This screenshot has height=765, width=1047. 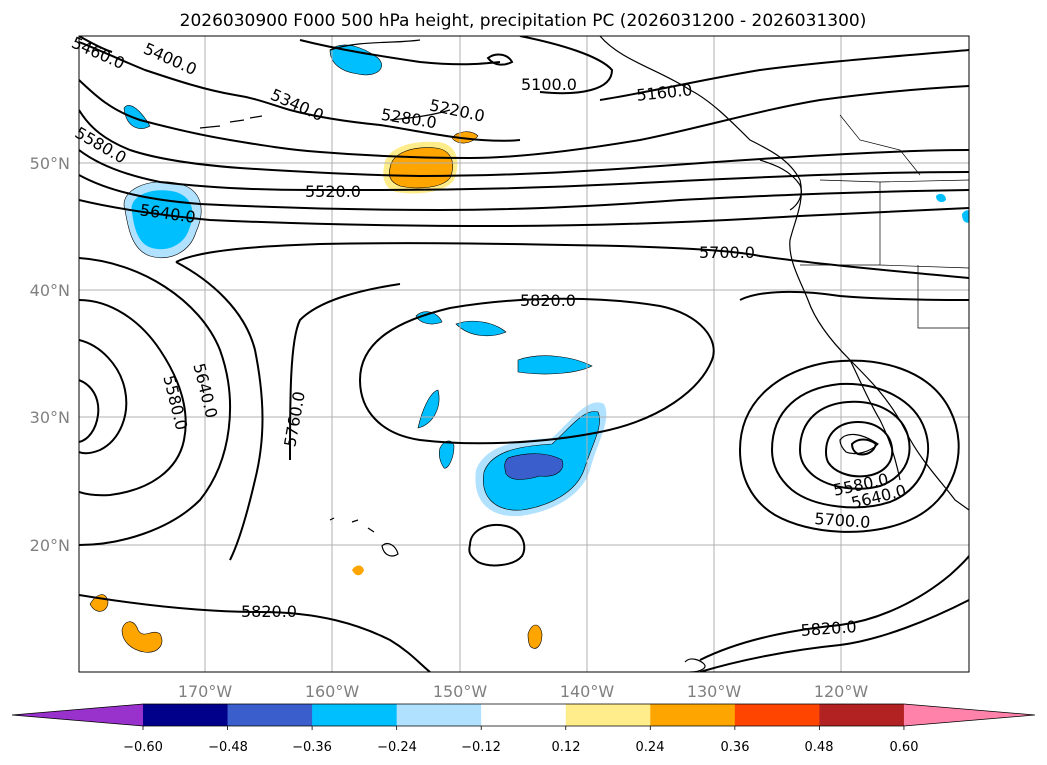 What do you see at coordinates (50, 545) in the screenshot?
I see `lat-tick-label: 20°N` at bounding box center [50, 545].